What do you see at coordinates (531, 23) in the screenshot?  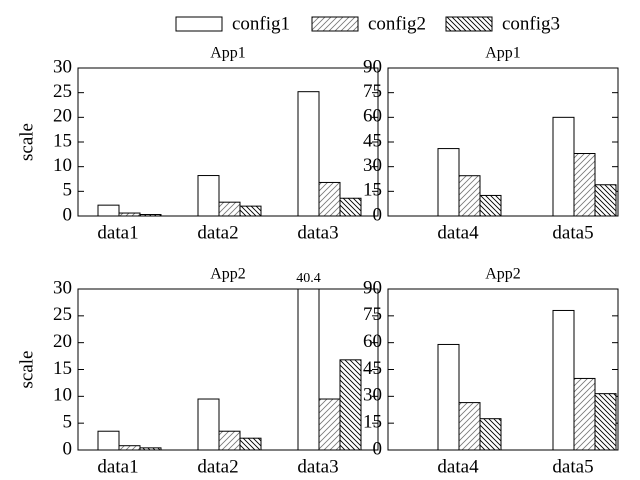 I see `legend-label: config3` at bounding box center [531, 23].